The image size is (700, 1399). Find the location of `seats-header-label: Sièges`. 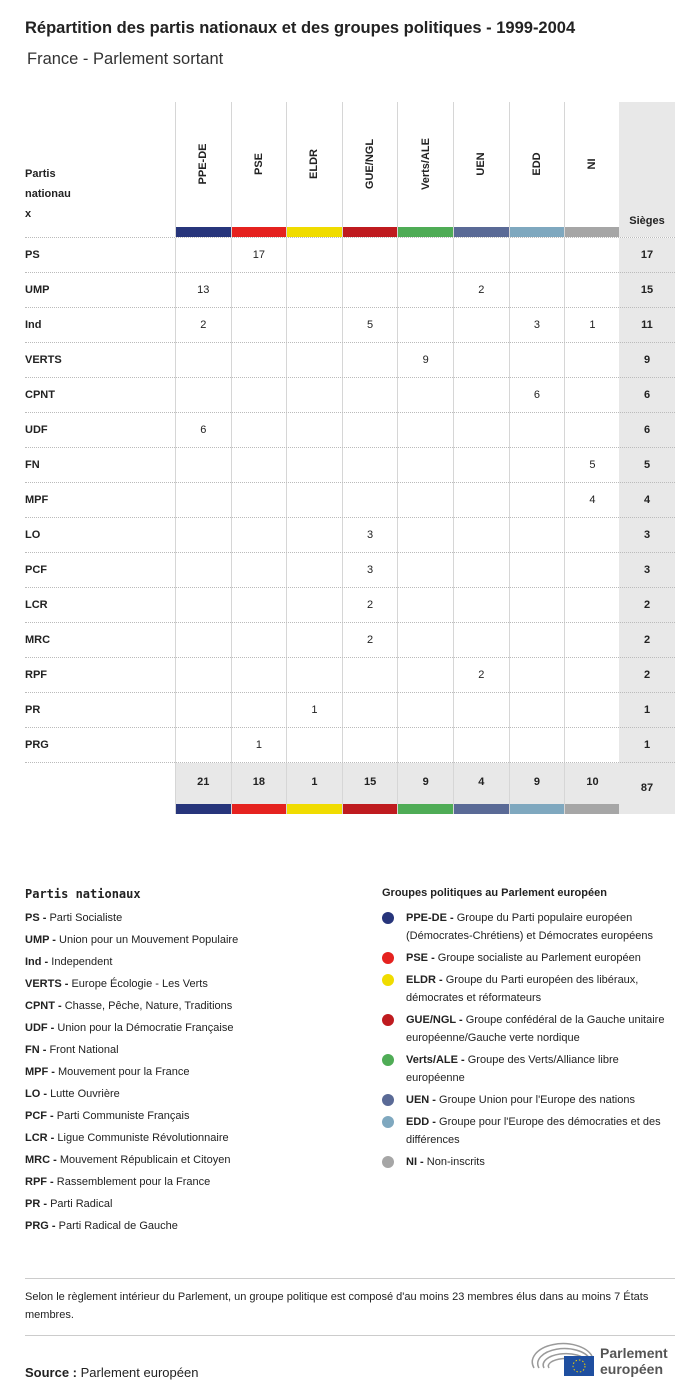

seats-header-label: Sièges is located at coordinates (647, 221).